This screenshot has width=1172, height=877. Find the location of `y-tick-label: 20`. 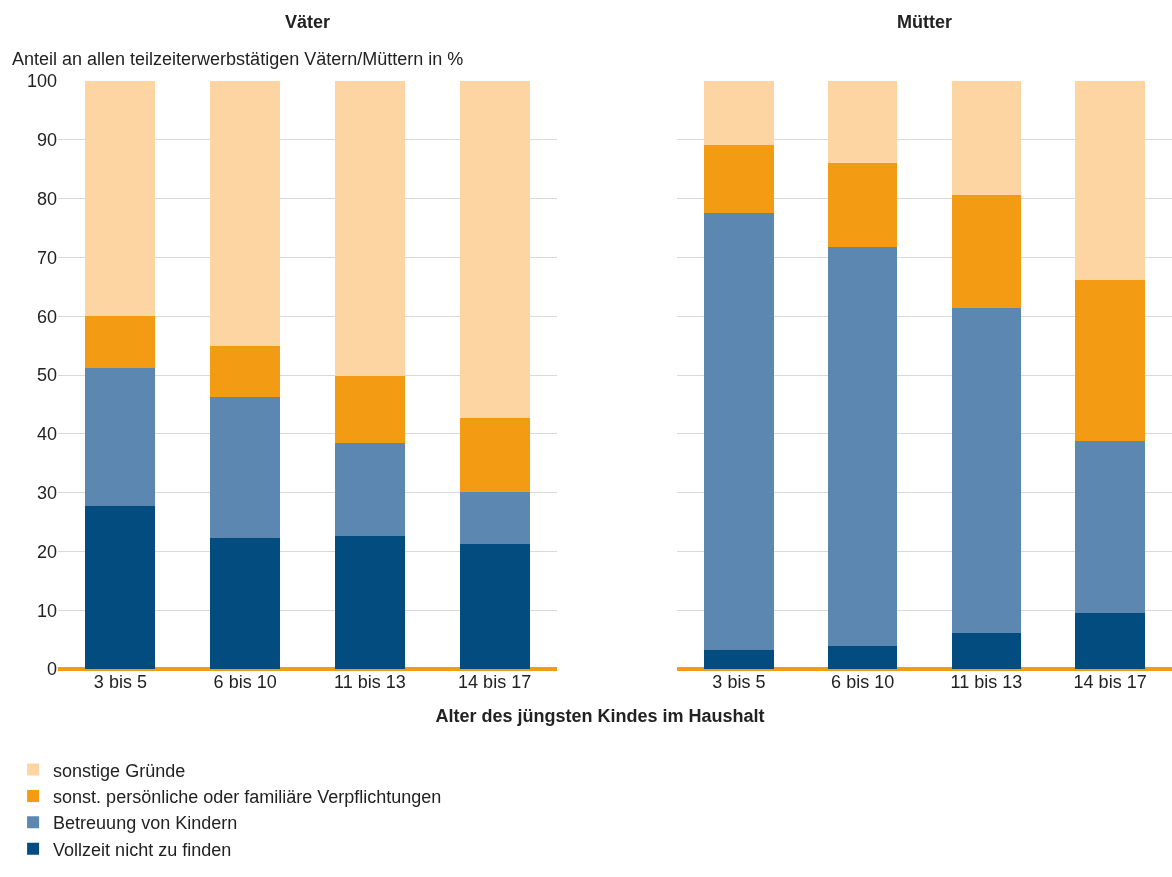

y-tick-label: 20 is located at coordinates (46, 551).